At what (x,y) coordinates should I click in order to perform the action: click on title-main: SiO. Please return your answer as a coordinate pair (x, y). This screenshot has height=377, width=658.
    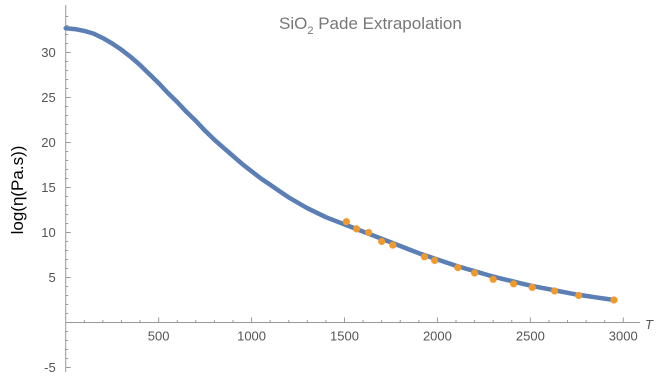
    Looking at the image, I should click on (293, 23).